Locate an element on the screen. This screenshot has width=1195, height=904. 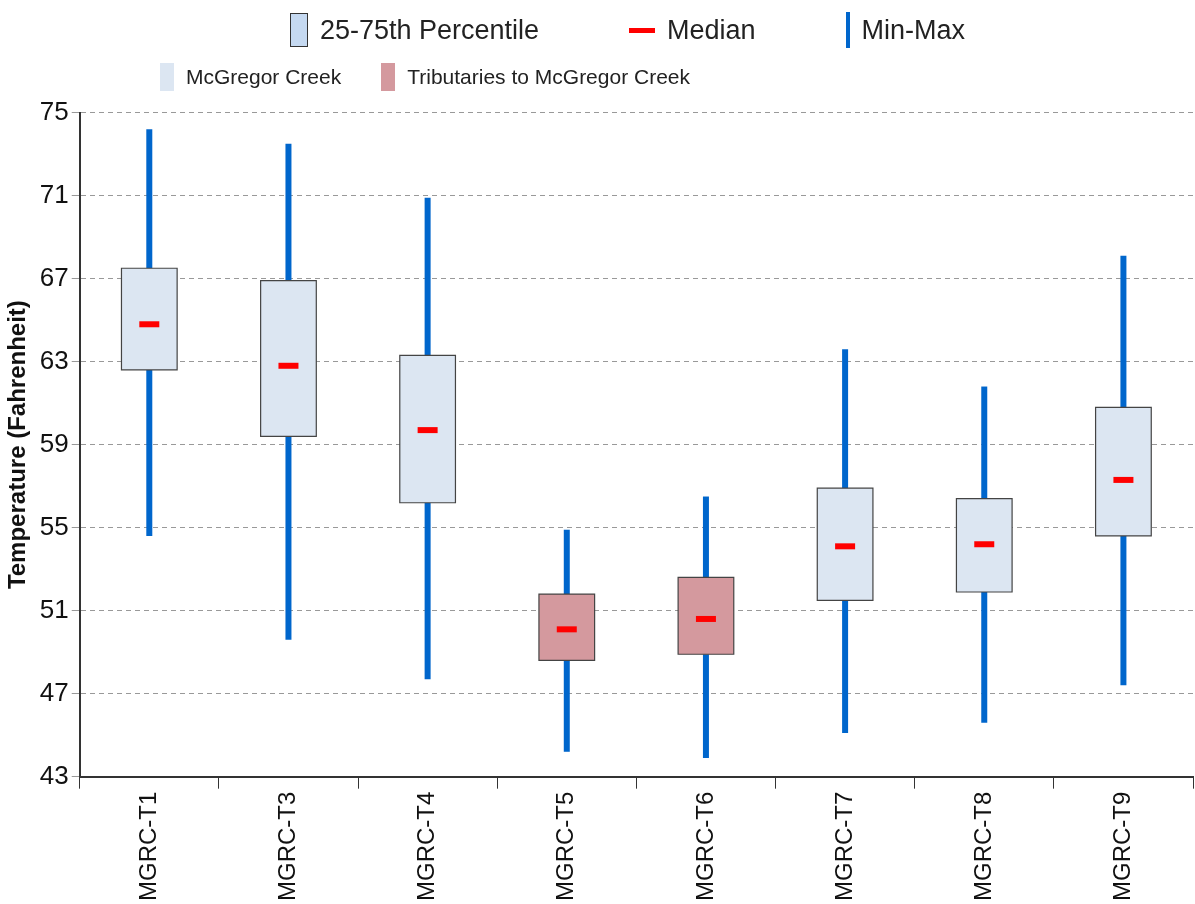
y-tick-label: 71 is located at coordinates (54, 193).